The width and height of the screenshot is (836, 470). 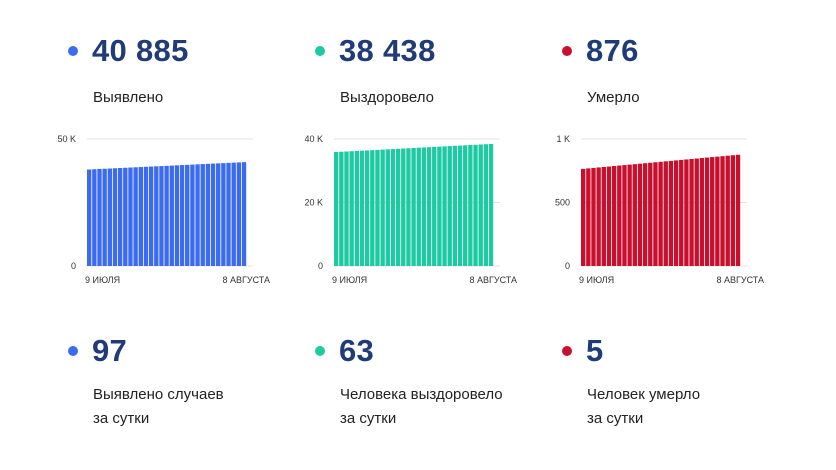 I want to click on died-ytick-label: 1 K, so click(x=563, y=139).